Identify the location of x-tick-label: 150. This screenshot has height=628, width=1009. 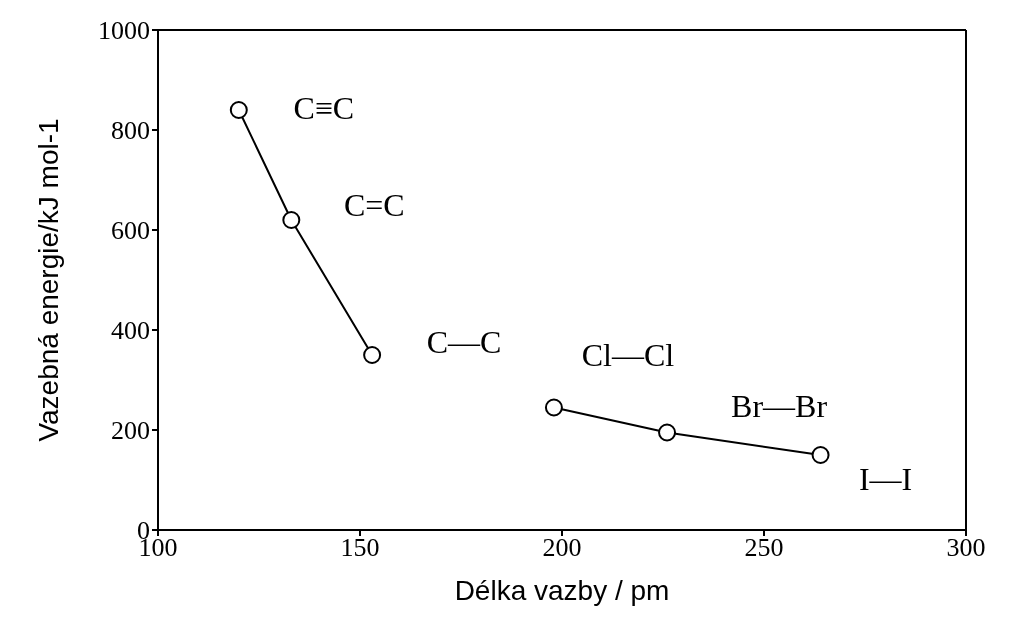
(360, 548).